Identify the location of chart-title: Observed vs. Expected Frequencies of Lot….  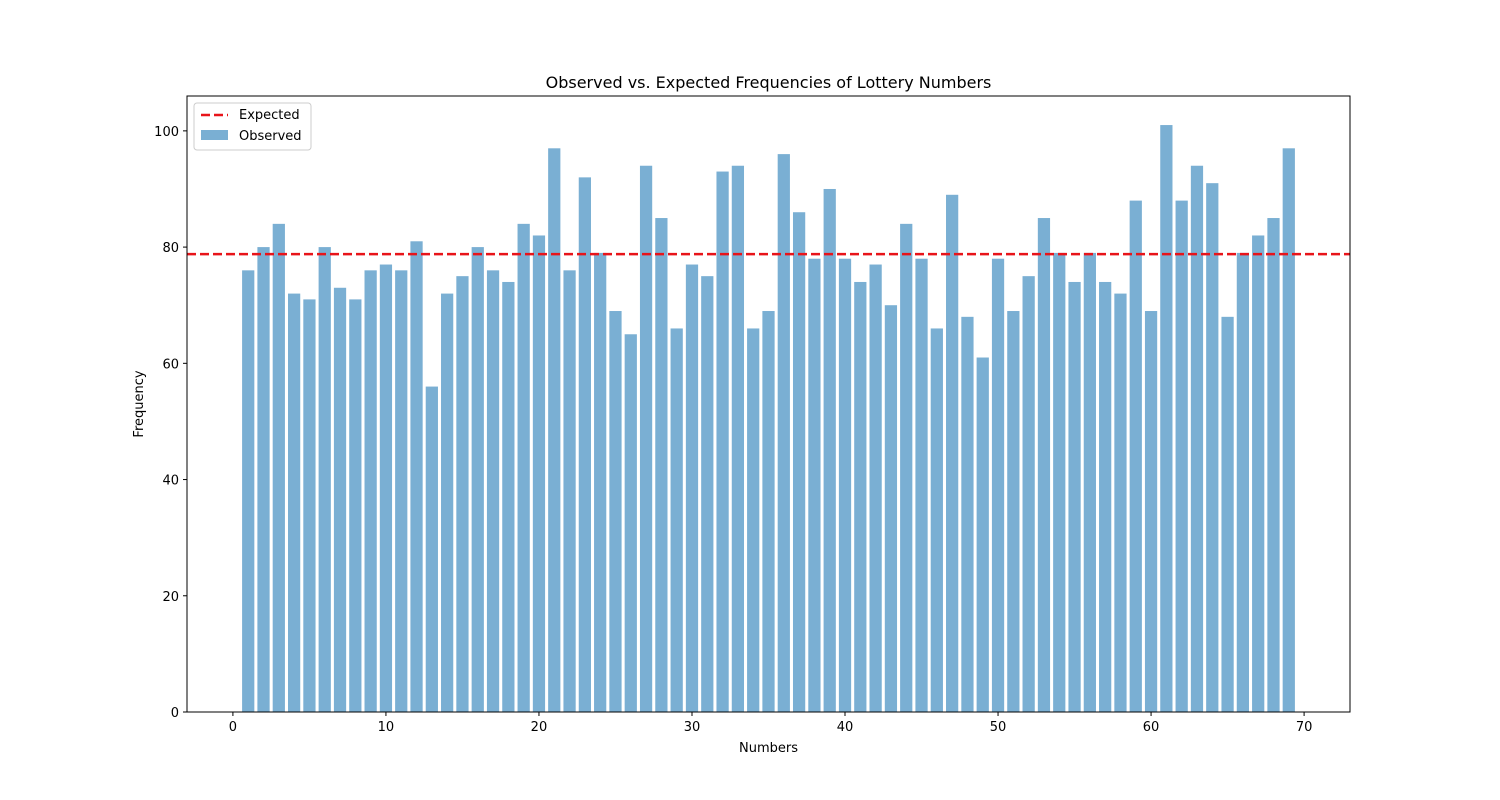
(769, 82).